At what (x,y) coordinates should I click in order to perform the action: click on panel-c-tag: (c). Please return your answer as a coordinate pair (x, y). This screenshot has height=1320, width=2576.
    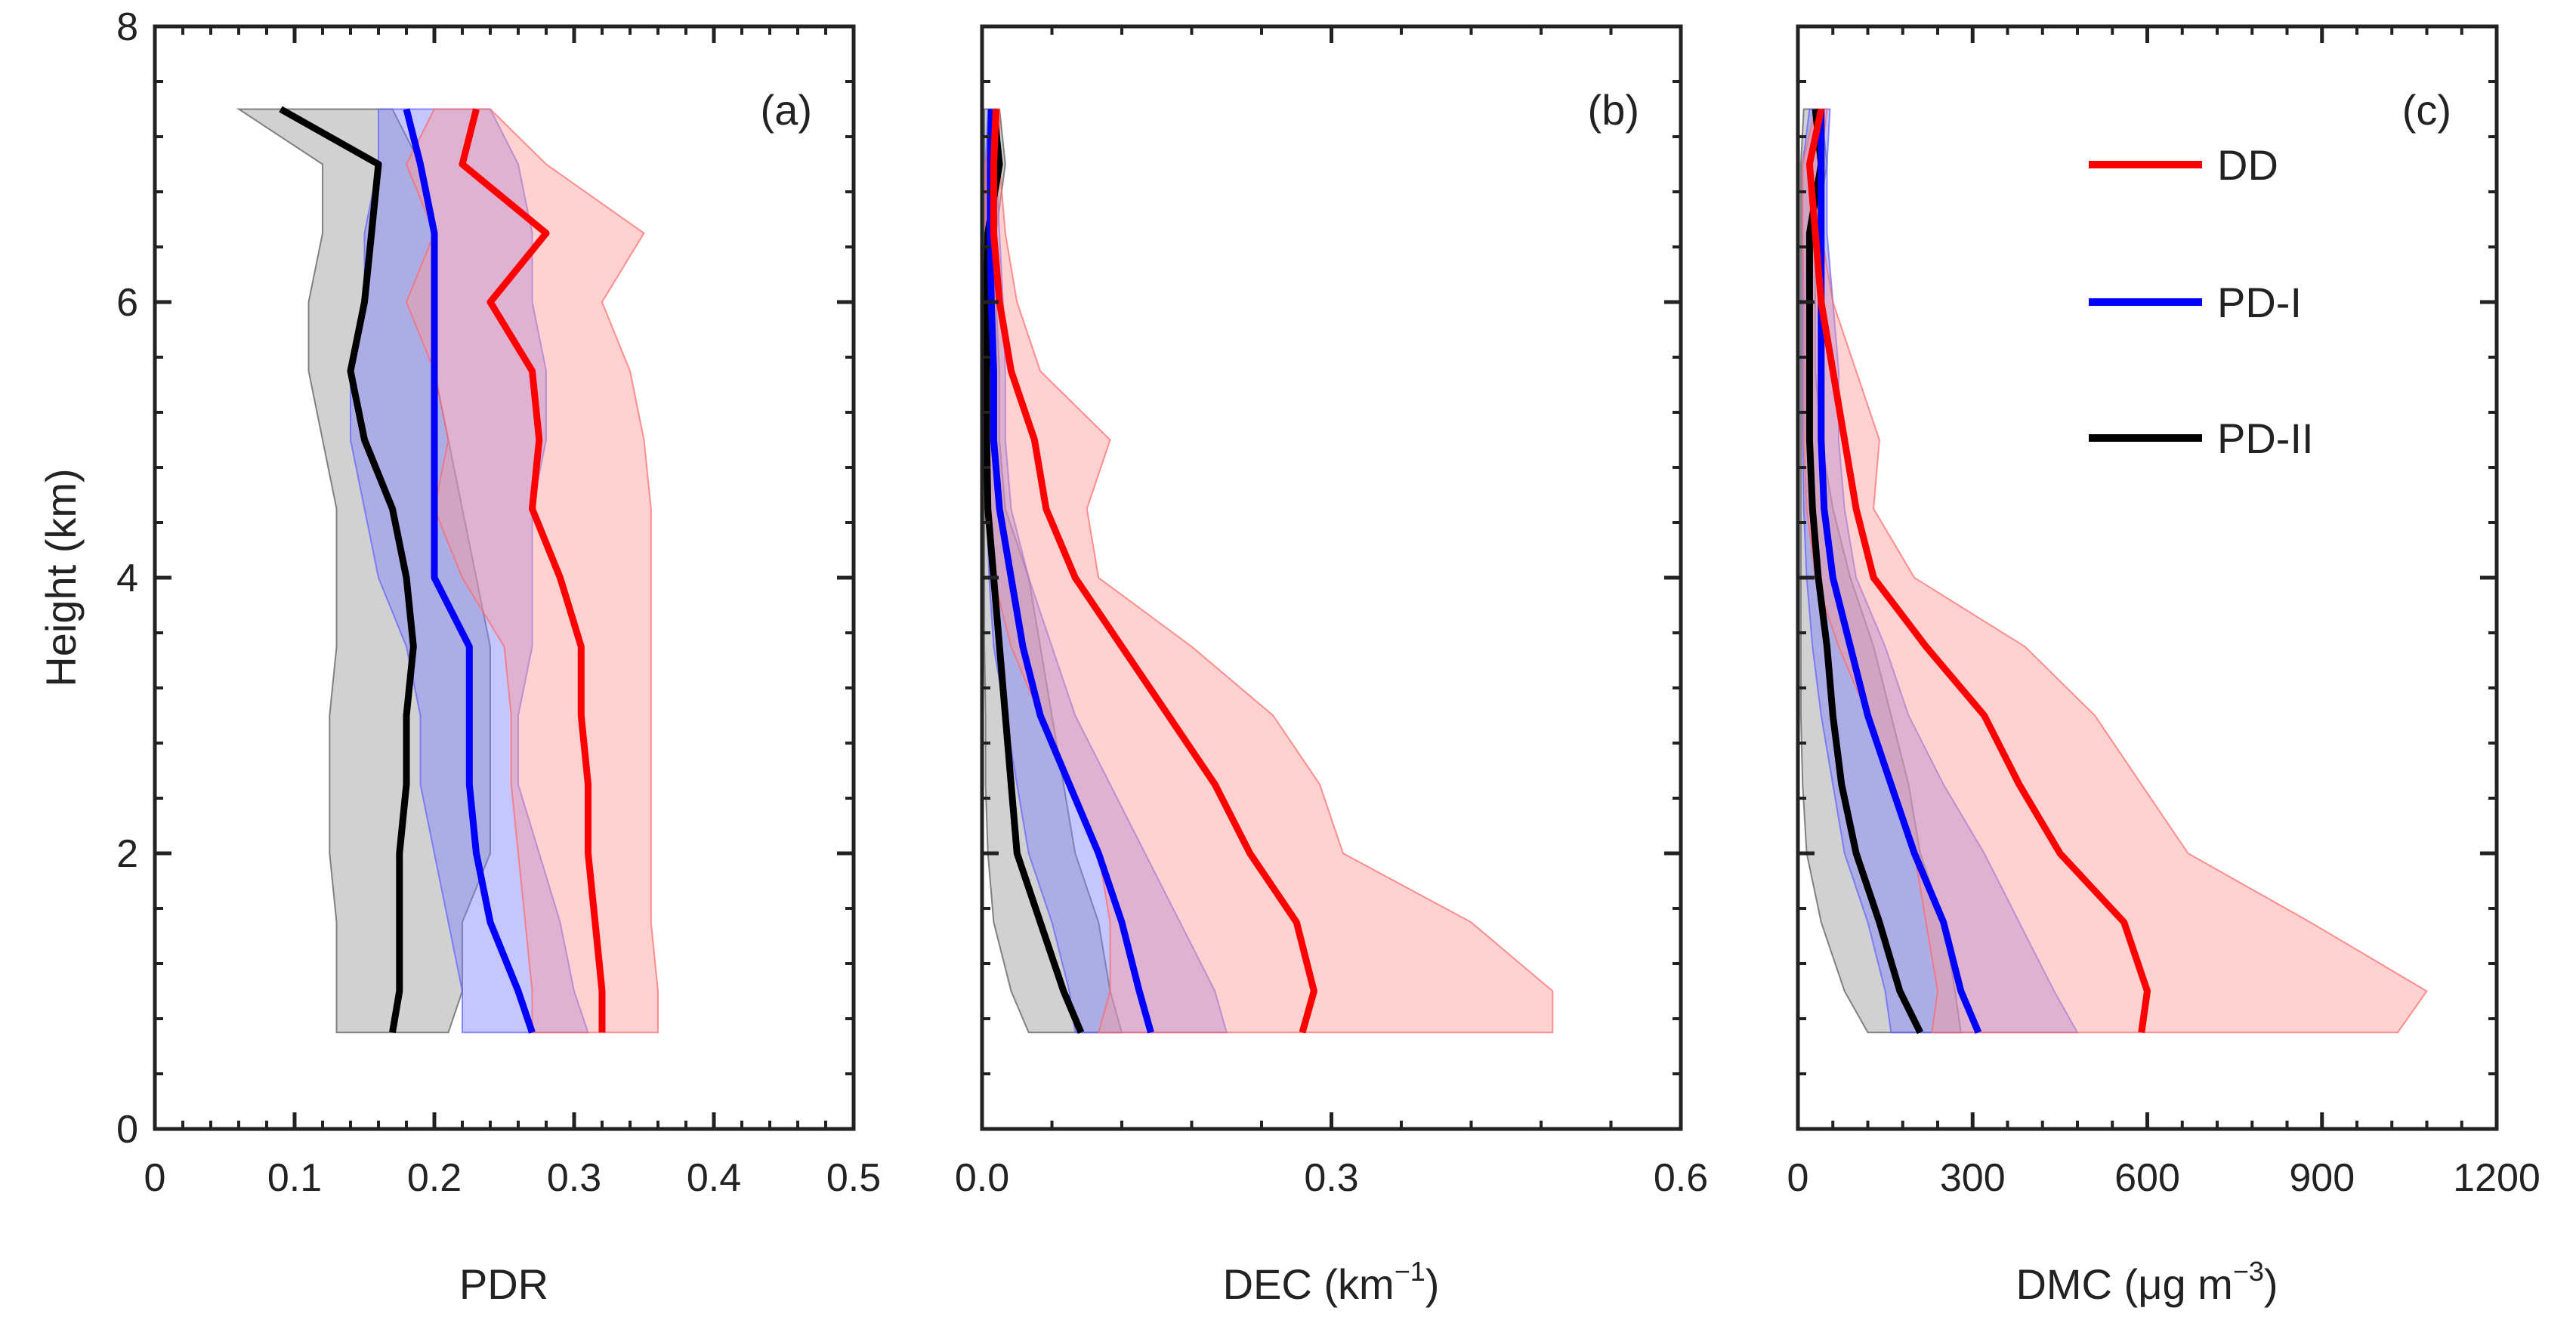
    Looking at the image, I should click on (2426, 110).